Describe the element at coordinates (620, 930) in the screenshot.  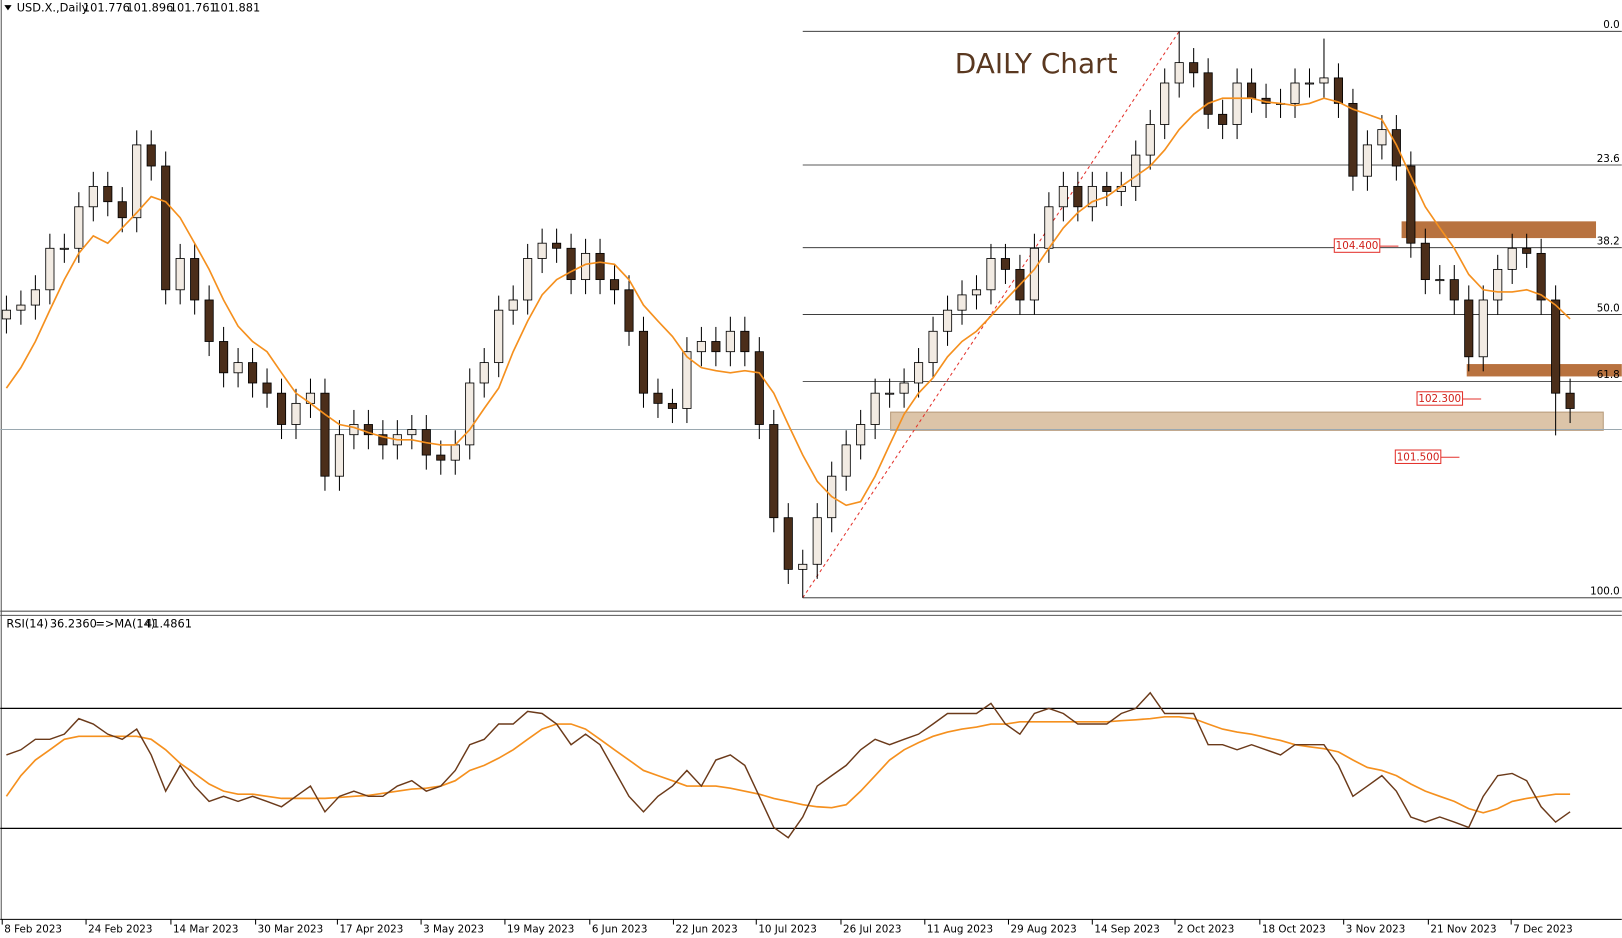
I see `x-tick-label: 6 Jun 2023` at that location.